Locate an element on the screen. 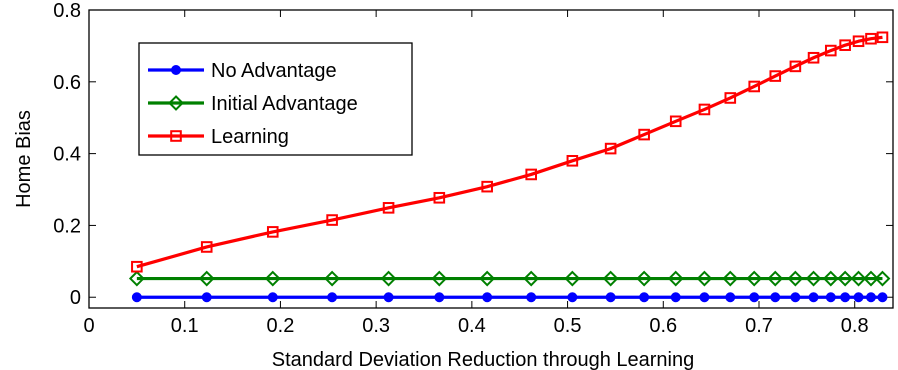 Image resolution: width=898 pixels, height=370 pixels. legend-label: No Advantage is located at coordinates (274, 71).